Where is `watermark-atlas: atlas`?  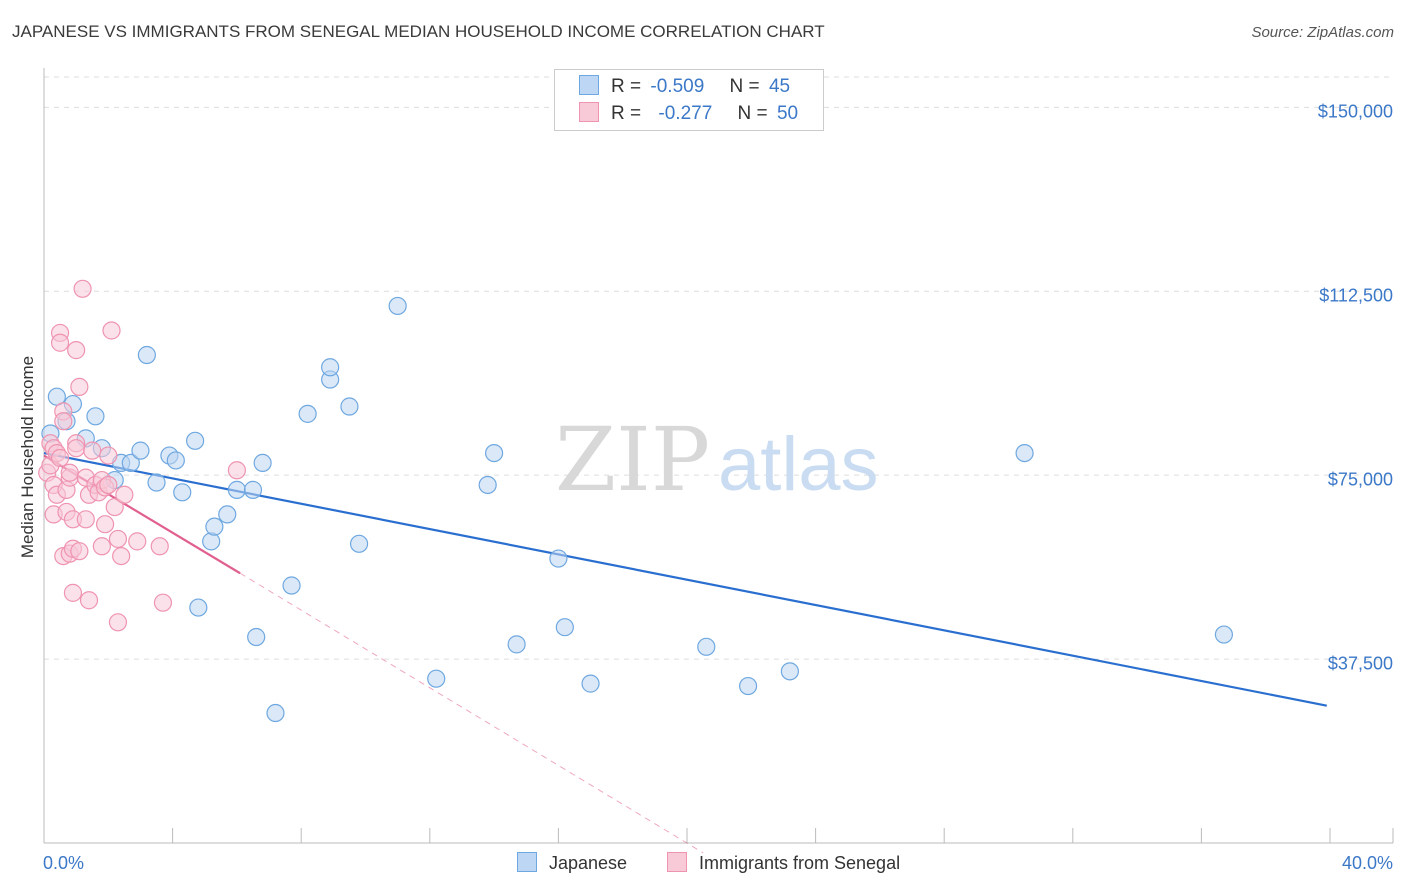
watermark-atlas: atlas is located at coordinates (798, 464).